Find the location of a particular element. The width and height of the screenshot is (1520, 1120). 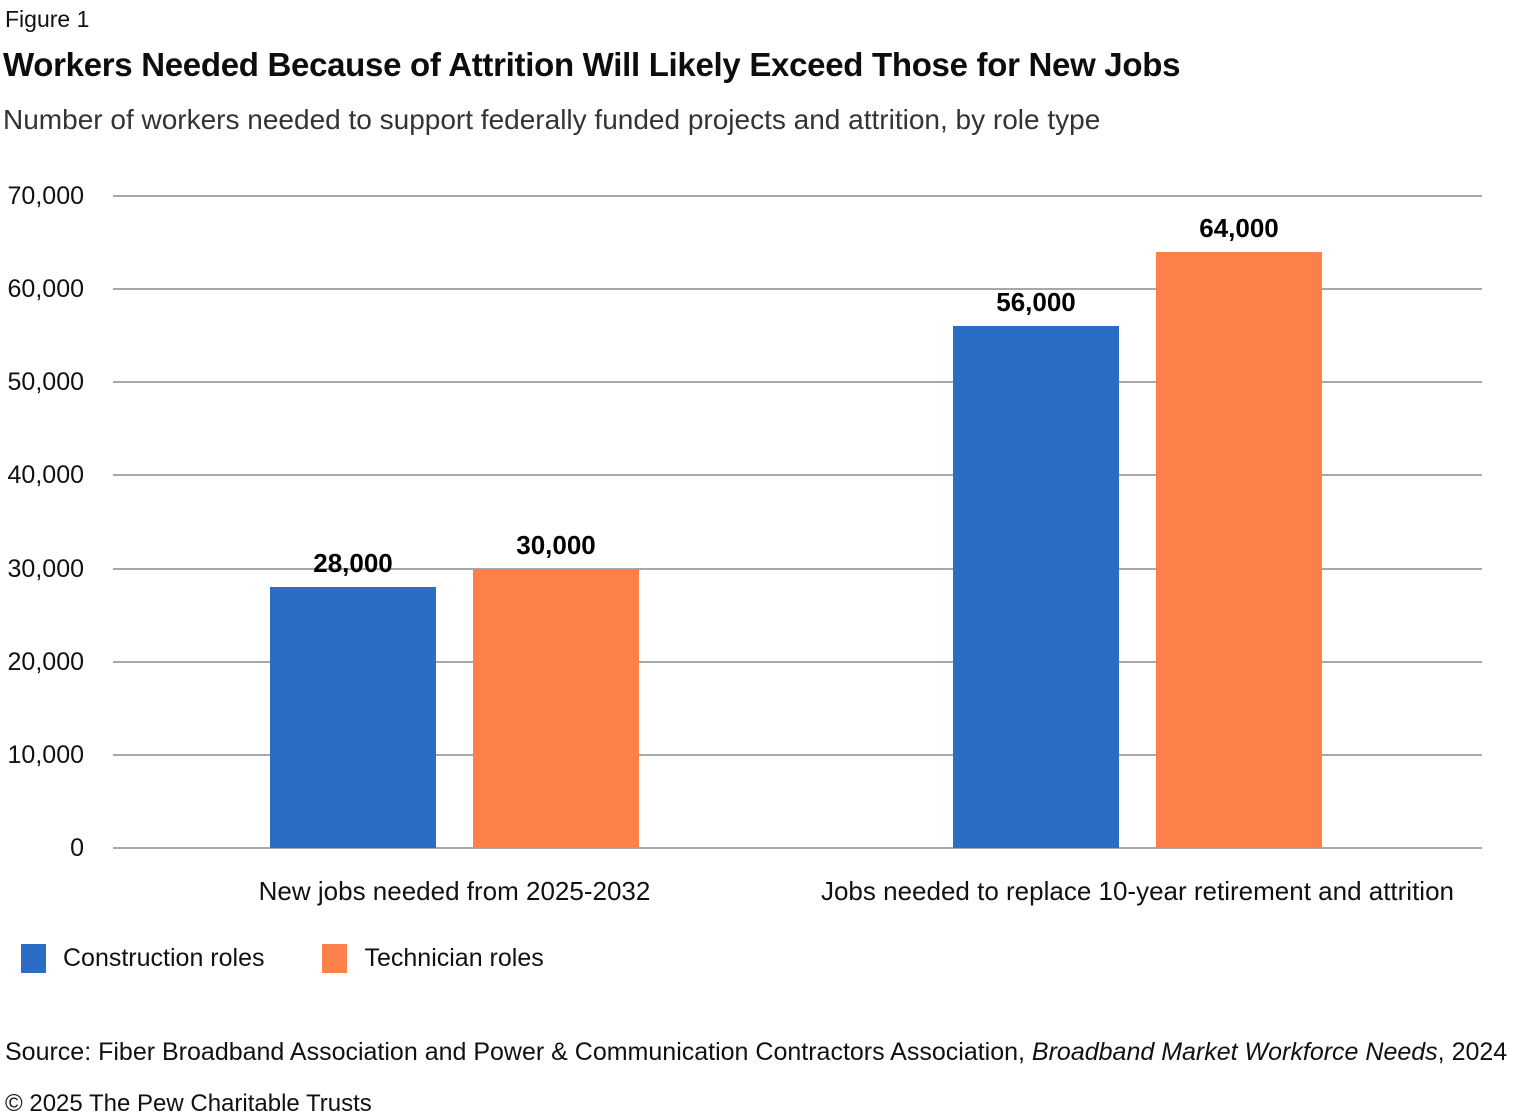

legend: Construction roles Technician roles is located at coordinates (282, 958).